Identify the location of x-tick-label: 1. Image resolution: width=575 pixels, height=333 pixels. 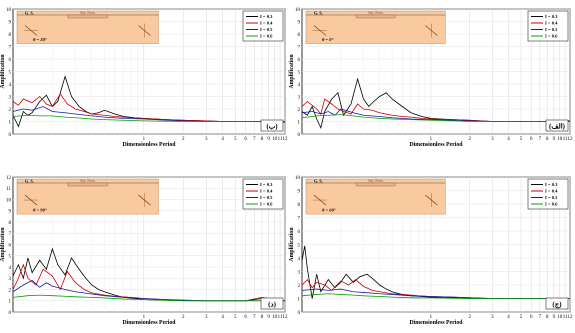
(431, 317).